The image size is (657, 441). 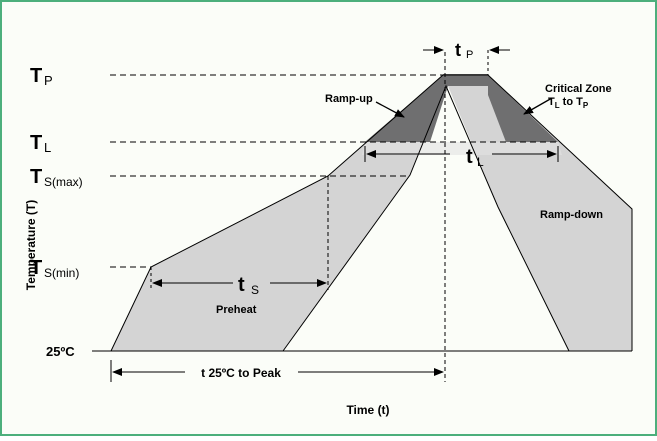 I want to click on preheat-label: Preheat, so click(x=236, y=310).